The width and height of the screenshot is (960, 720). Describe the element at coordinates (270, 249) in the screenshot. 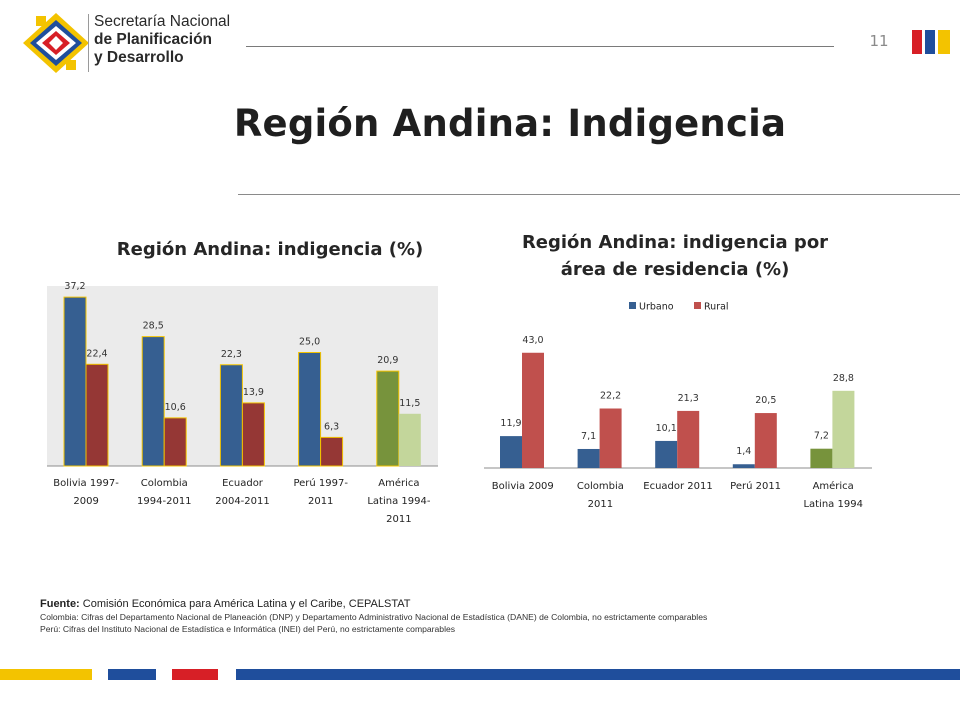

I see `chart1-title: Región Andina: indigencia (%)` at that location.